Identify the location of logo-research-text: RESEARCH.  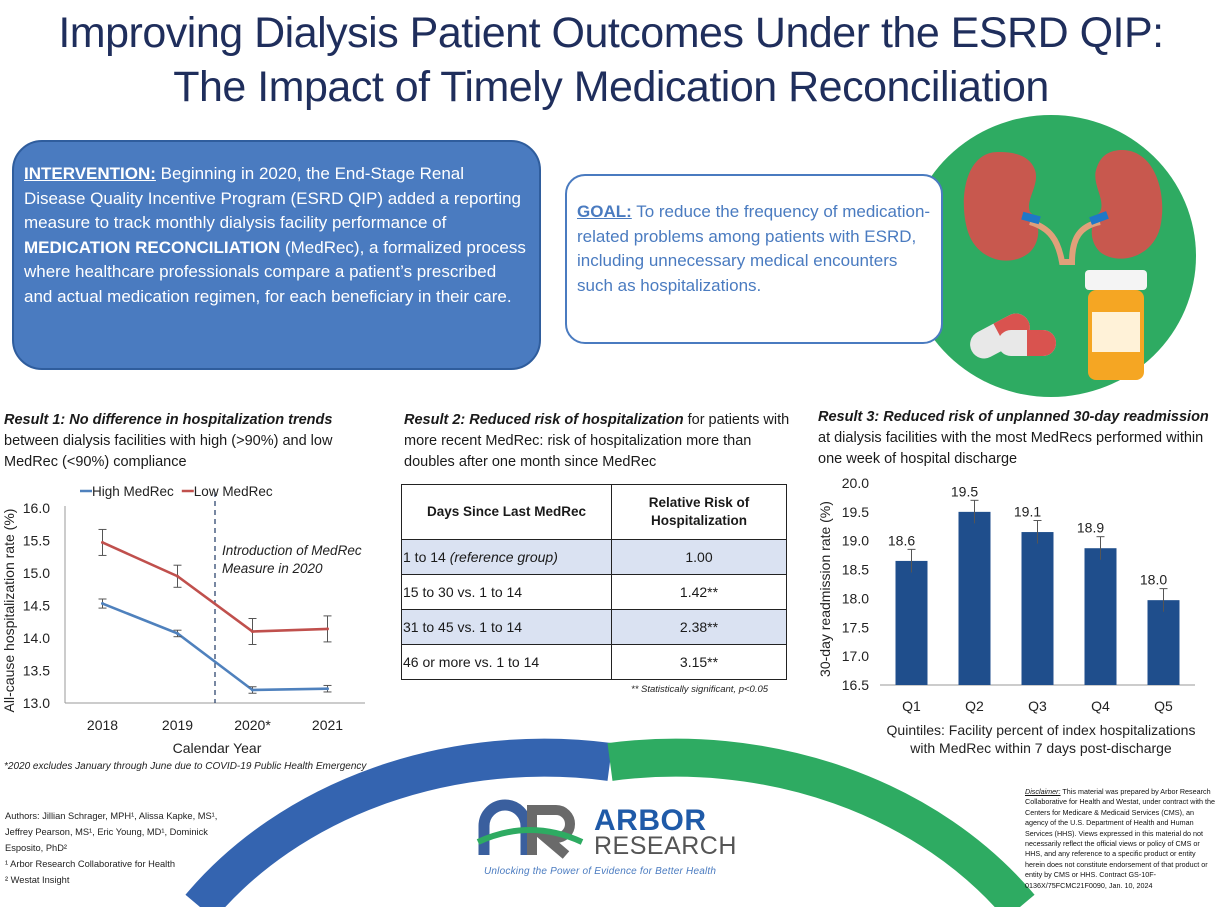
(665, 846).